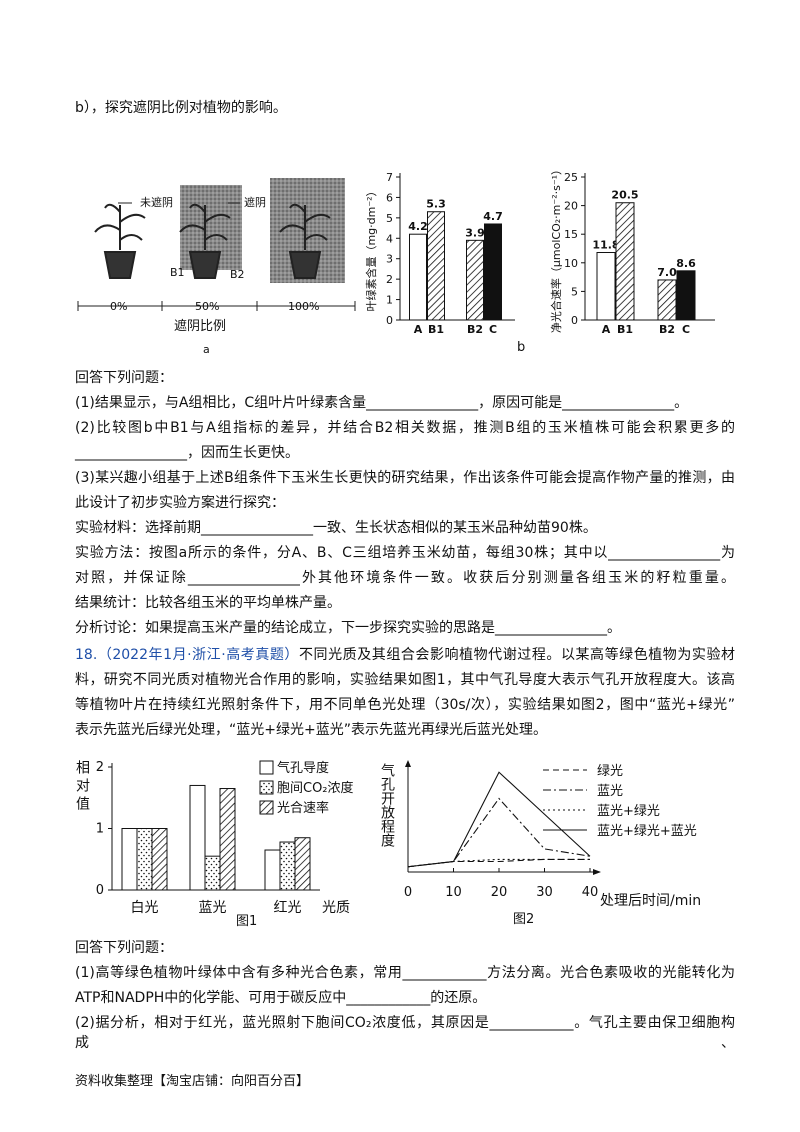 This screenshot has height=1132, width=800. Describe the element at coordinates (590, 892) in the screenshot. I see `x-tick-label: 40` at that location.